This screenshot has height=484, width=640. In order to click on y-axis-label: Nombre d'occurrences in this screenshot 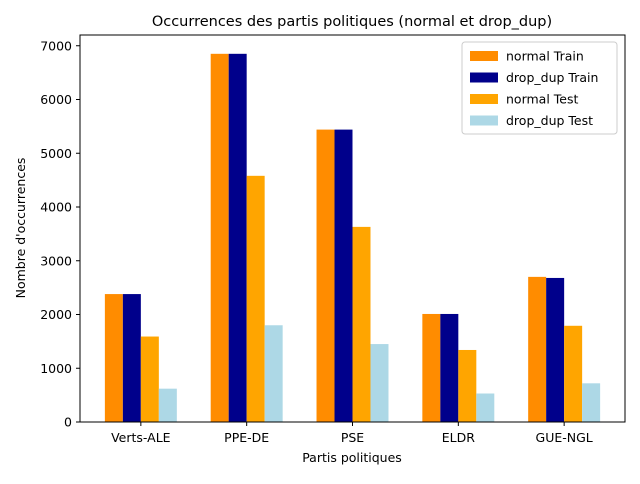, I will do `click(20, 228)`.